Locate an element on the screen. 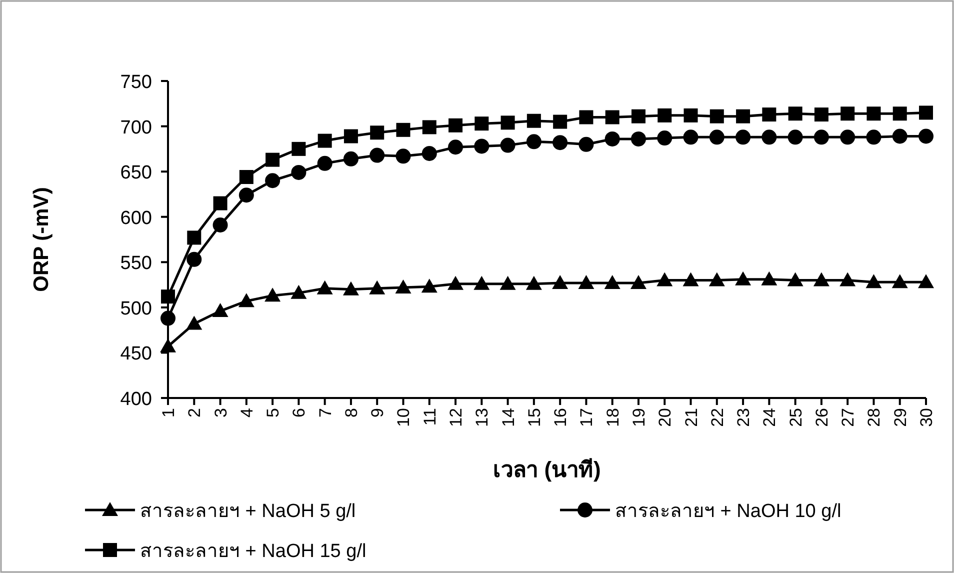 This screenshot has height=573, width=954. y-tick-label: 400 is located at coordinates (136, 399).